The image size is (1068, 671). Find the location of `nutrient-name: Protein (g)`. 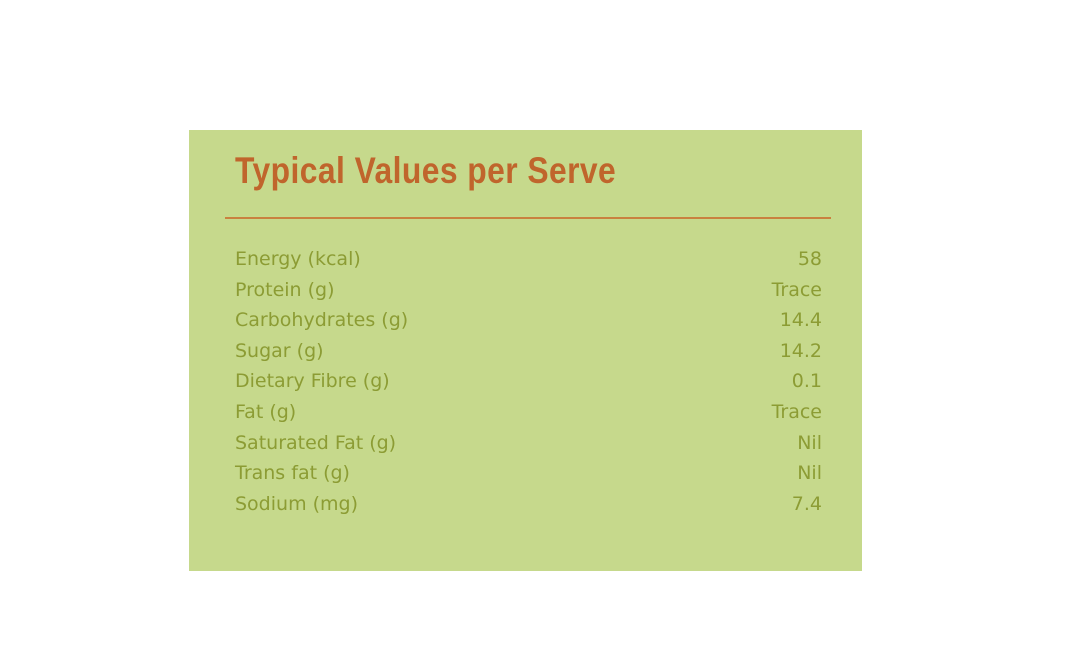

nutrient-name: Protein (g) is located at coordinates (285, 289).